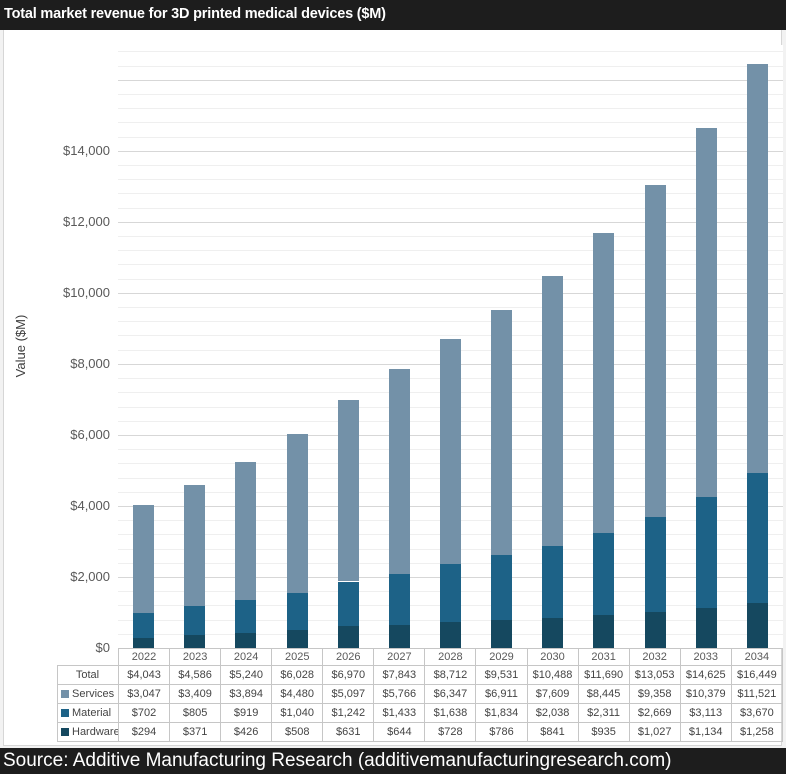  Describe the element at coordinates (705, 657) in the screenshot. I see `year-header-2033: 2033` at that location.